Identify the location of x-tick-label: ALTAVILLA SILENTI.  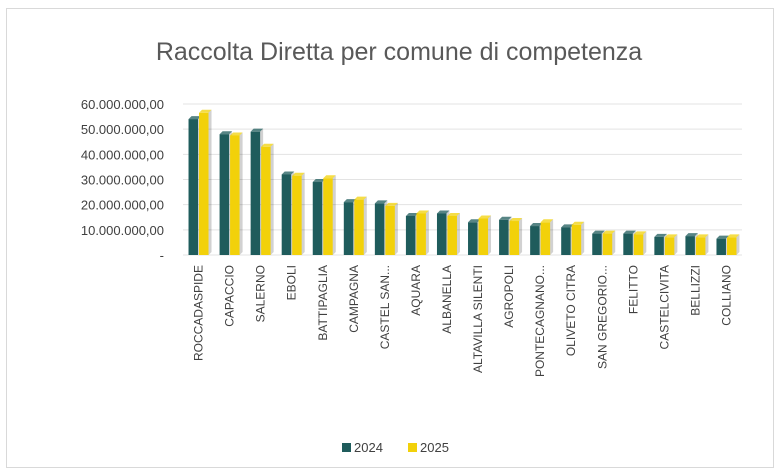
(478, 319).